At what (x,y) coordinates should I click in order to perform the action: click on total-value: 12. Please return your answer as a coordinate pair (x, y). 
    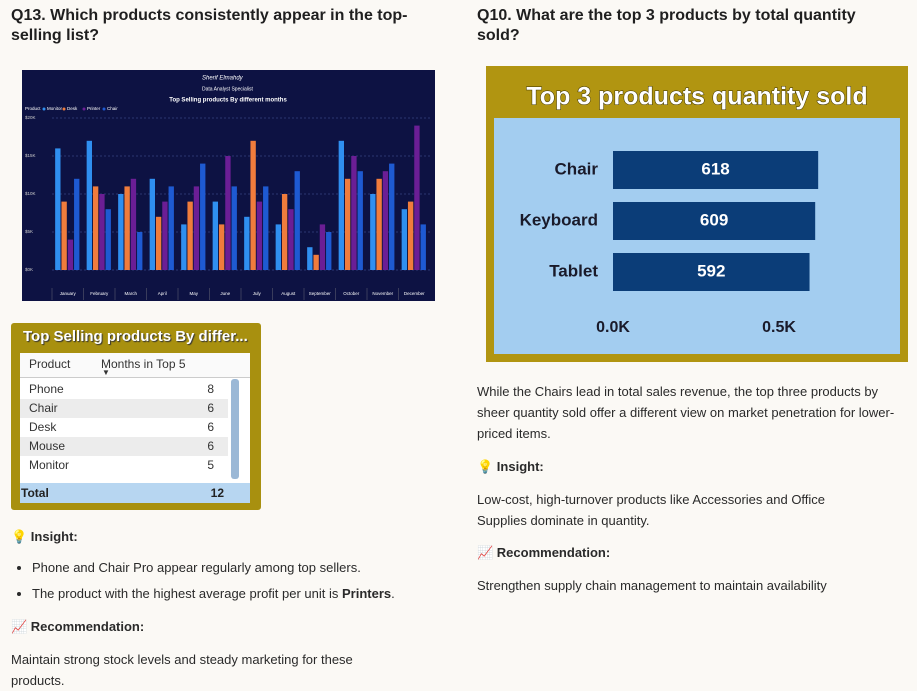
    Looking at the image, I should click on (217, 493).